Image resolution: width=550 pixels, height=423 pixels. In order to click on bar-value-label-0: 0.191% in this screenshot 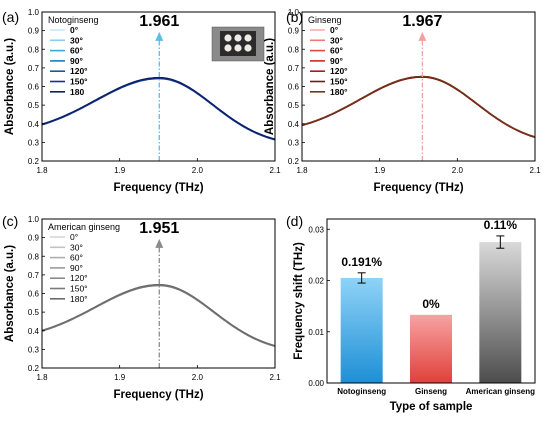, I will do `click(361, 262)`.